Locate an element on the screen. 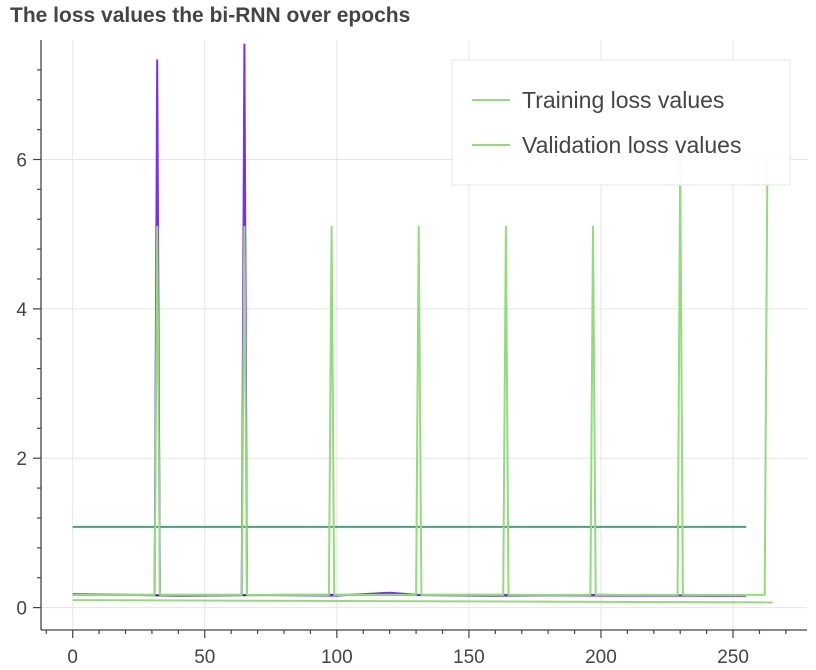  x-tick-label: 50 is located at coordinates (204, 657).